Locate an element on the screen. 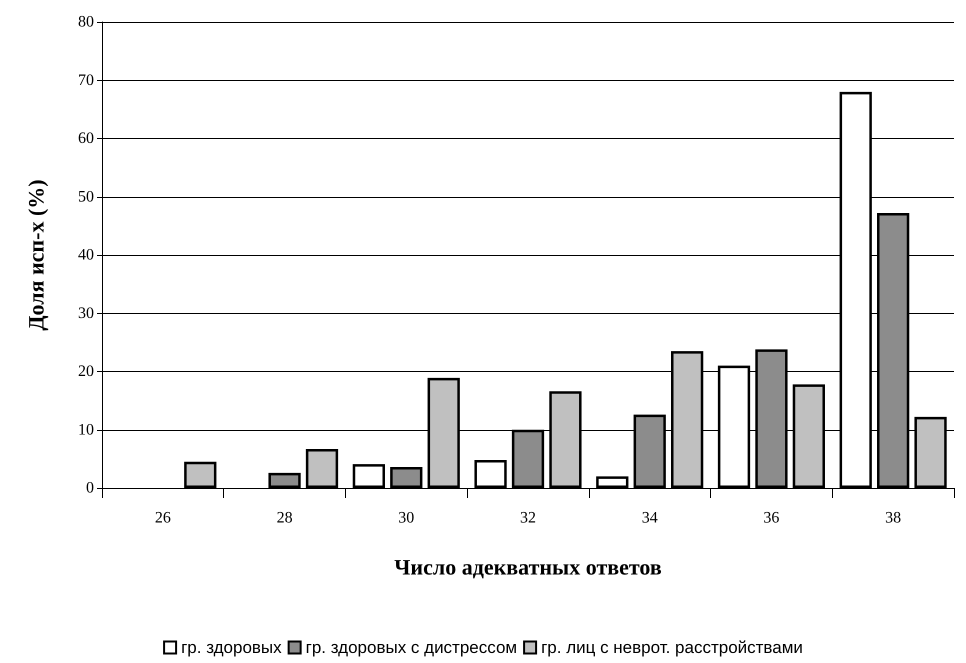 Image resolution: width=966 pixels, height=663 pixels. y-tick-label: 80 is located at coordinates (86, 22).